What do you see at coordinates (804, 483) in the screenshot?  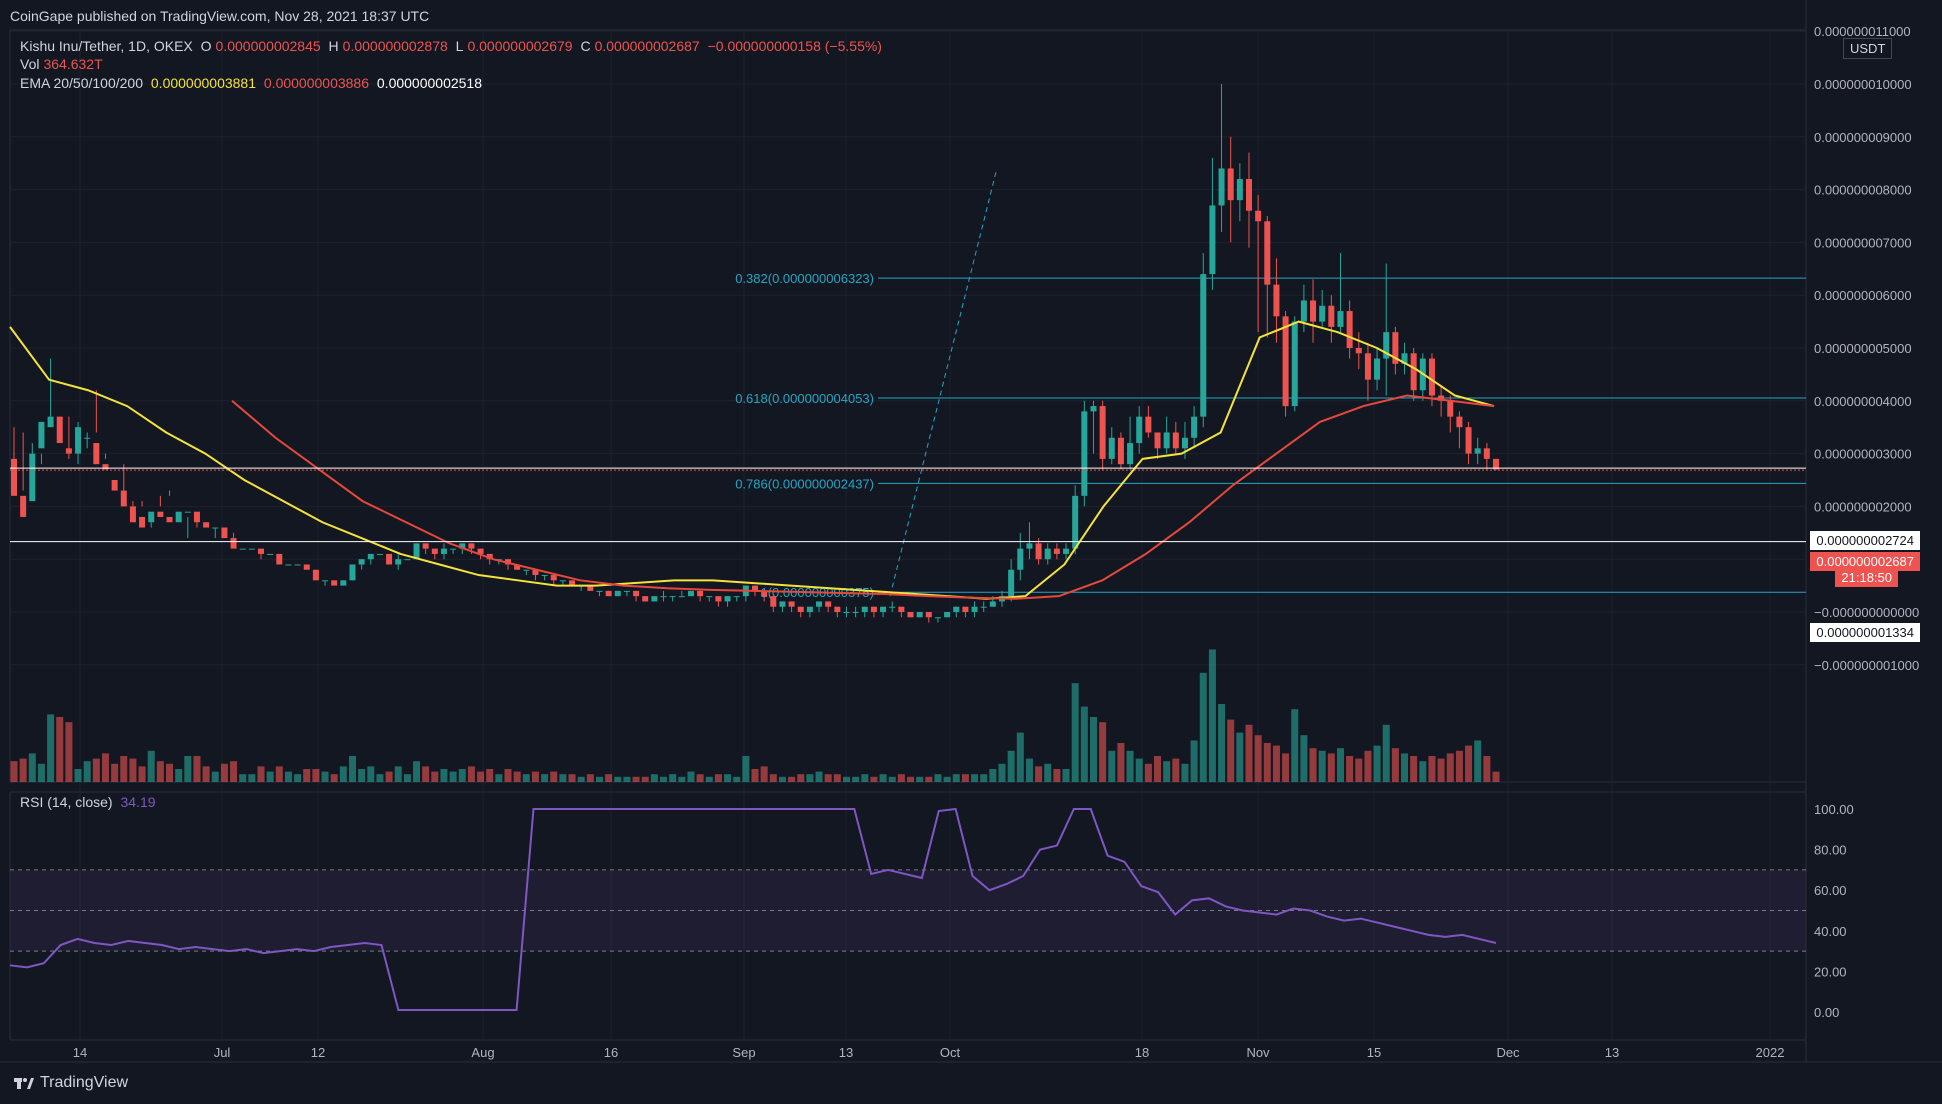 I see `fib-level-label: 0.786(0.000000002437)` at bounding box center [804, 483].